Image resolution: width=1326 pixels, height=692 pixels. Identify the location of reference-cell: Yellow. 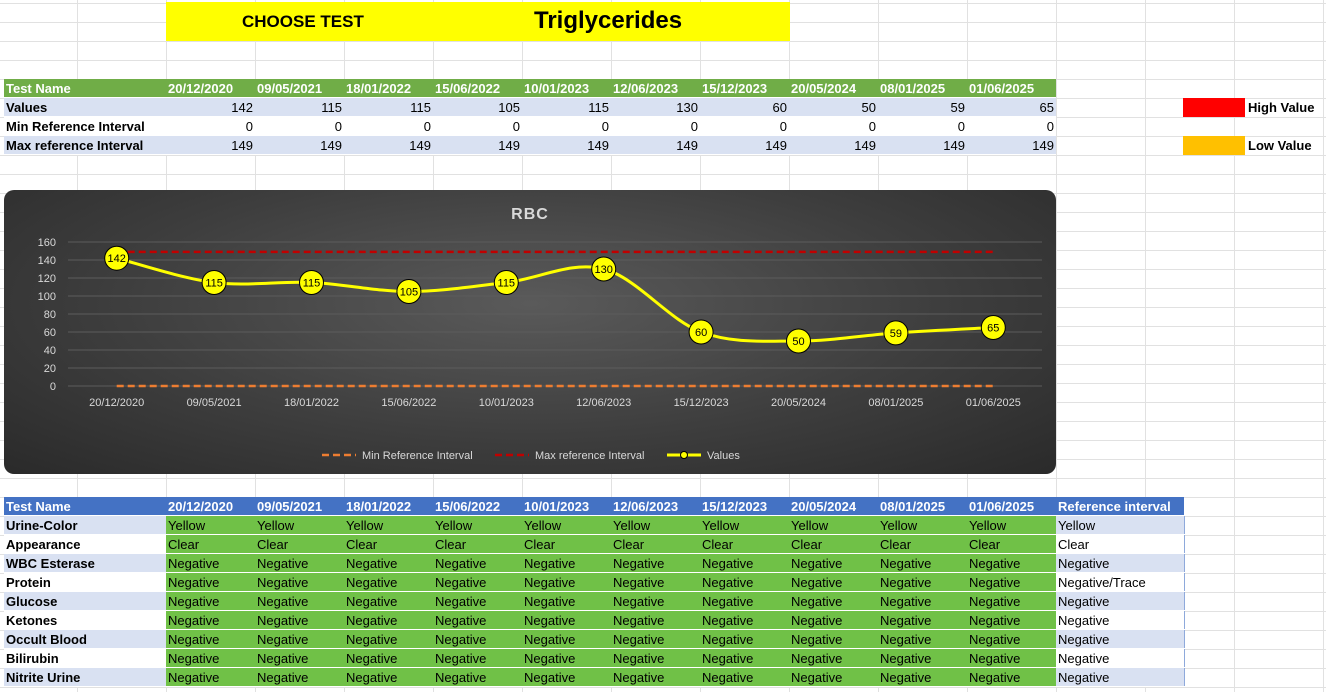
(1120, 525).